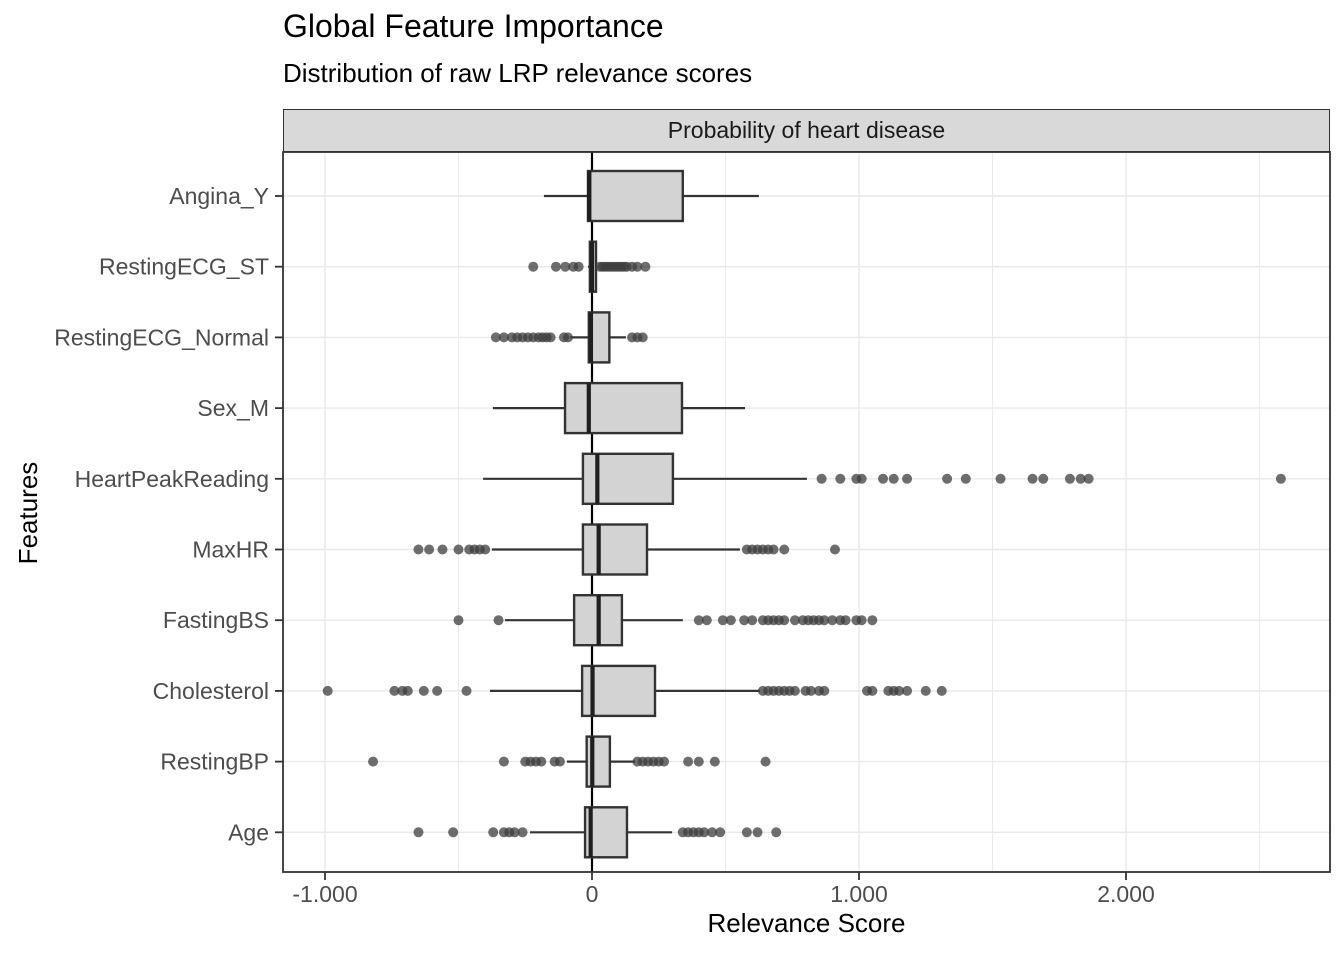  Describe the element at coordinates (211, 691) in the screenshot. I see `y-tick-label: Cholesterol` at that location.